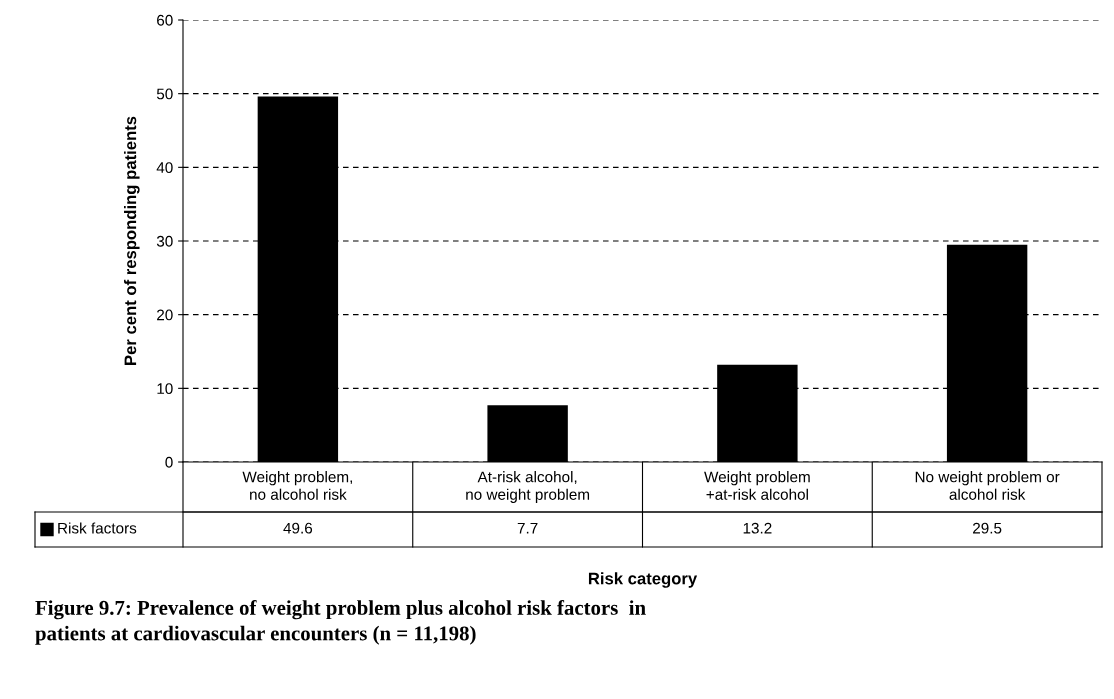 The width and height of the screenshot is (1114, 699). I want to click on x-tick-label: Weight problem, no alcohol risk, so click(297, 485).